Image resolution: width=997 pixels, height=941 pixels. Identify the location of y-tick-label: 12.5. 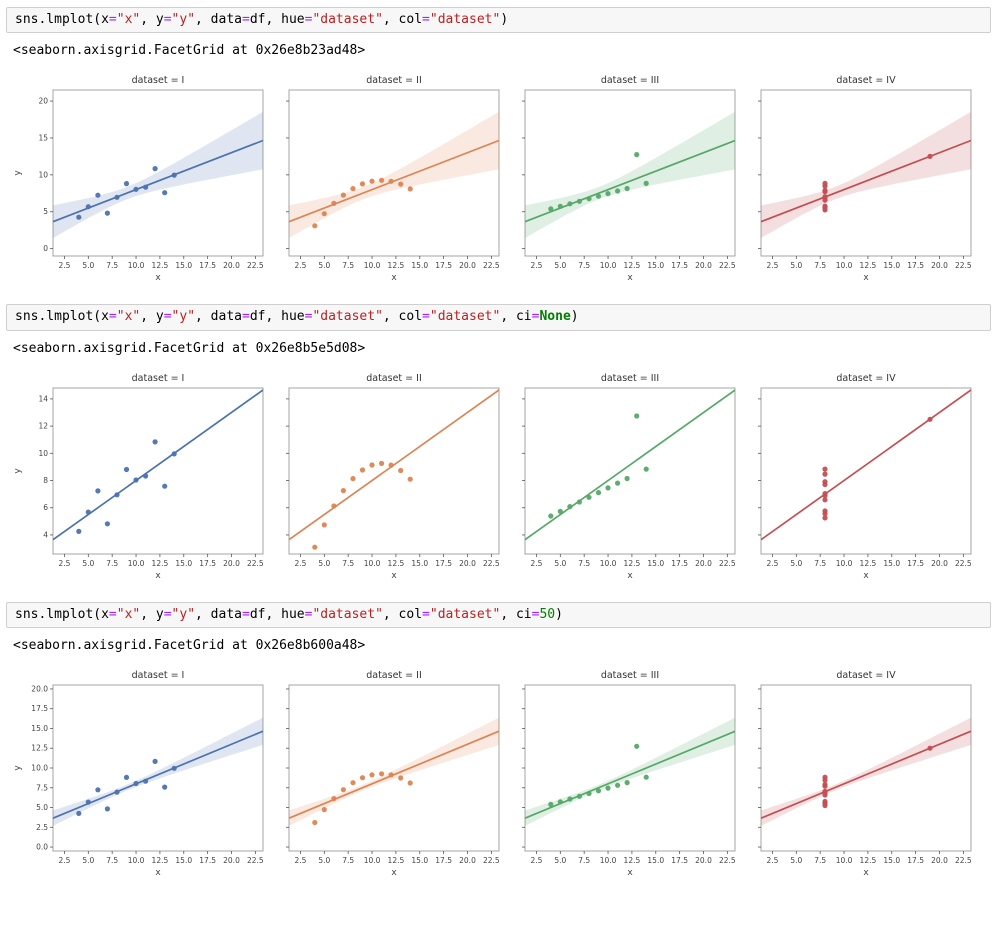
(39, 747).